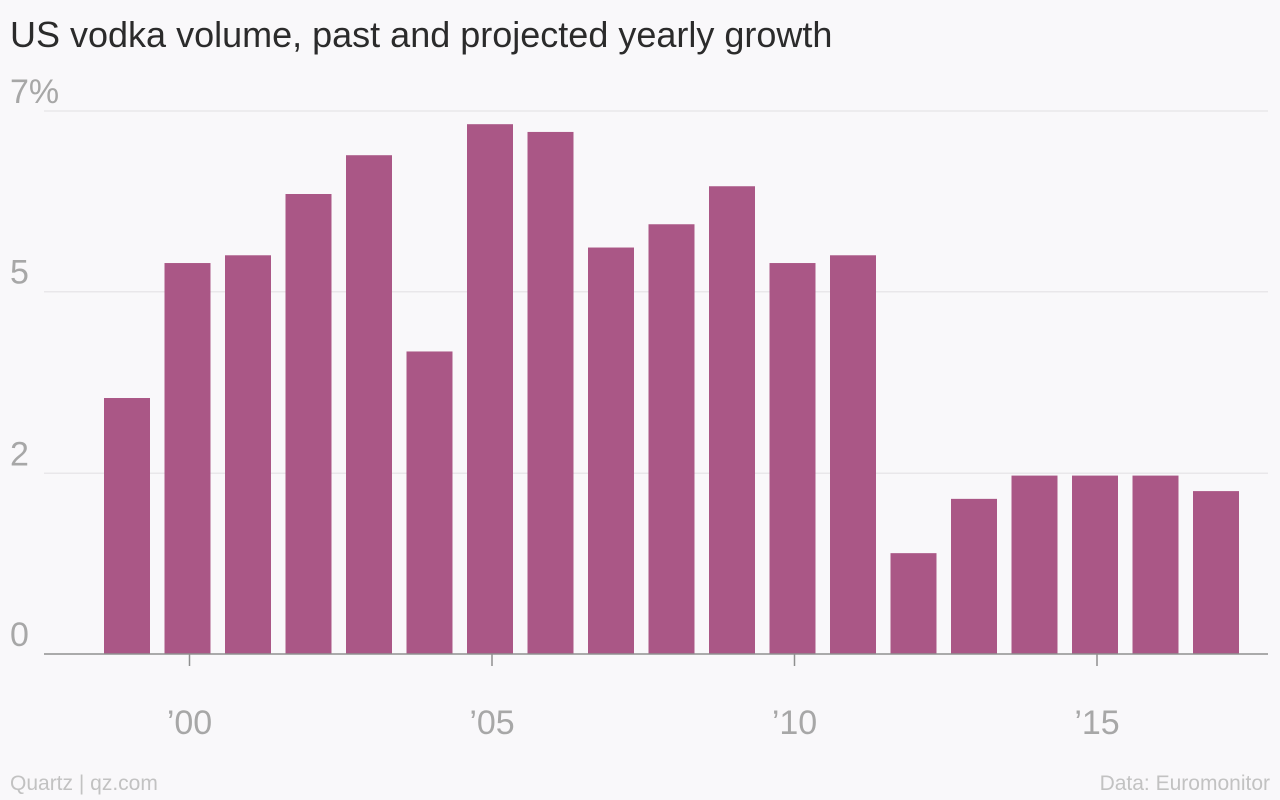  I want to click on publisher-credit: Quartz | qz.com, so click(84, 783).